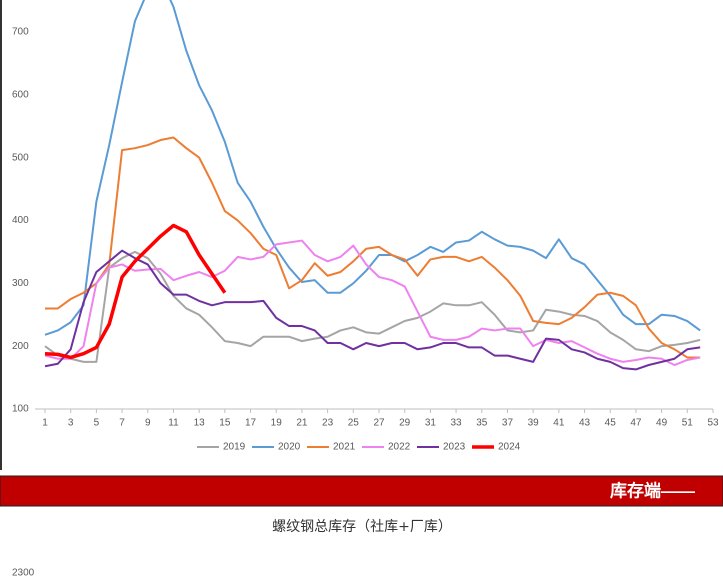 This screenshot has height=577, width=723. What do you see at coordinates (328, 423) in the screenshot?
I see `x-tick-label: 23` at bounding box center [328, 423].